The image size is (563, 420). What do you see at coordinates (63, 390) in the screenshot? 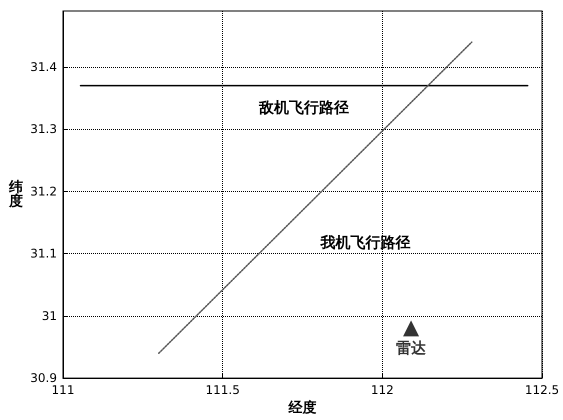
I see `x-tick-label: 111` at bounding box center [63, 390].